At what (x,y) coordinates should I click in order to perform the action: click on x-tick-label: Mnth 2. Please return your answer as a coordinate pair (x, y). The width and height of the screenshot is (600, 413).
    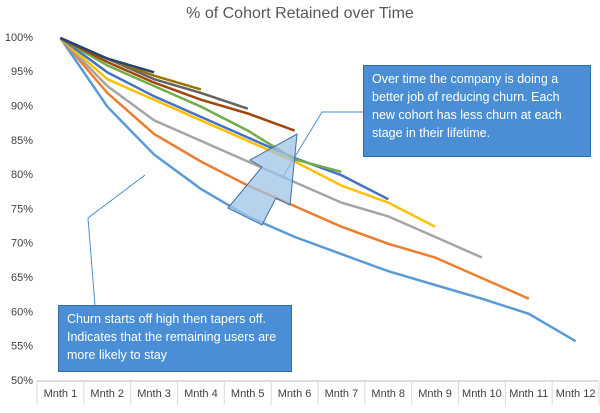
    Looking at the image, I should click on (107, 394).